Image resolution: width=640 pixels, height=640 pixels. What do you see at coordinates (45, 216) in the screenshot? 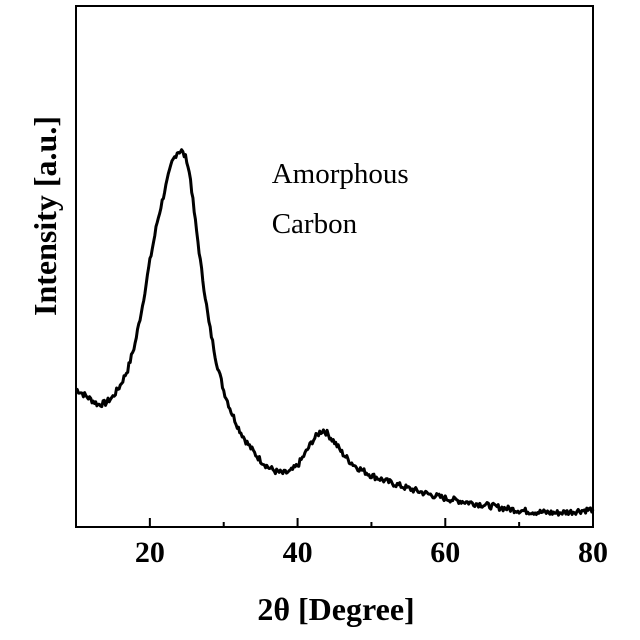
I see `y-axis-title: Intensity [a.u.]` at bounding box center [45, 216].